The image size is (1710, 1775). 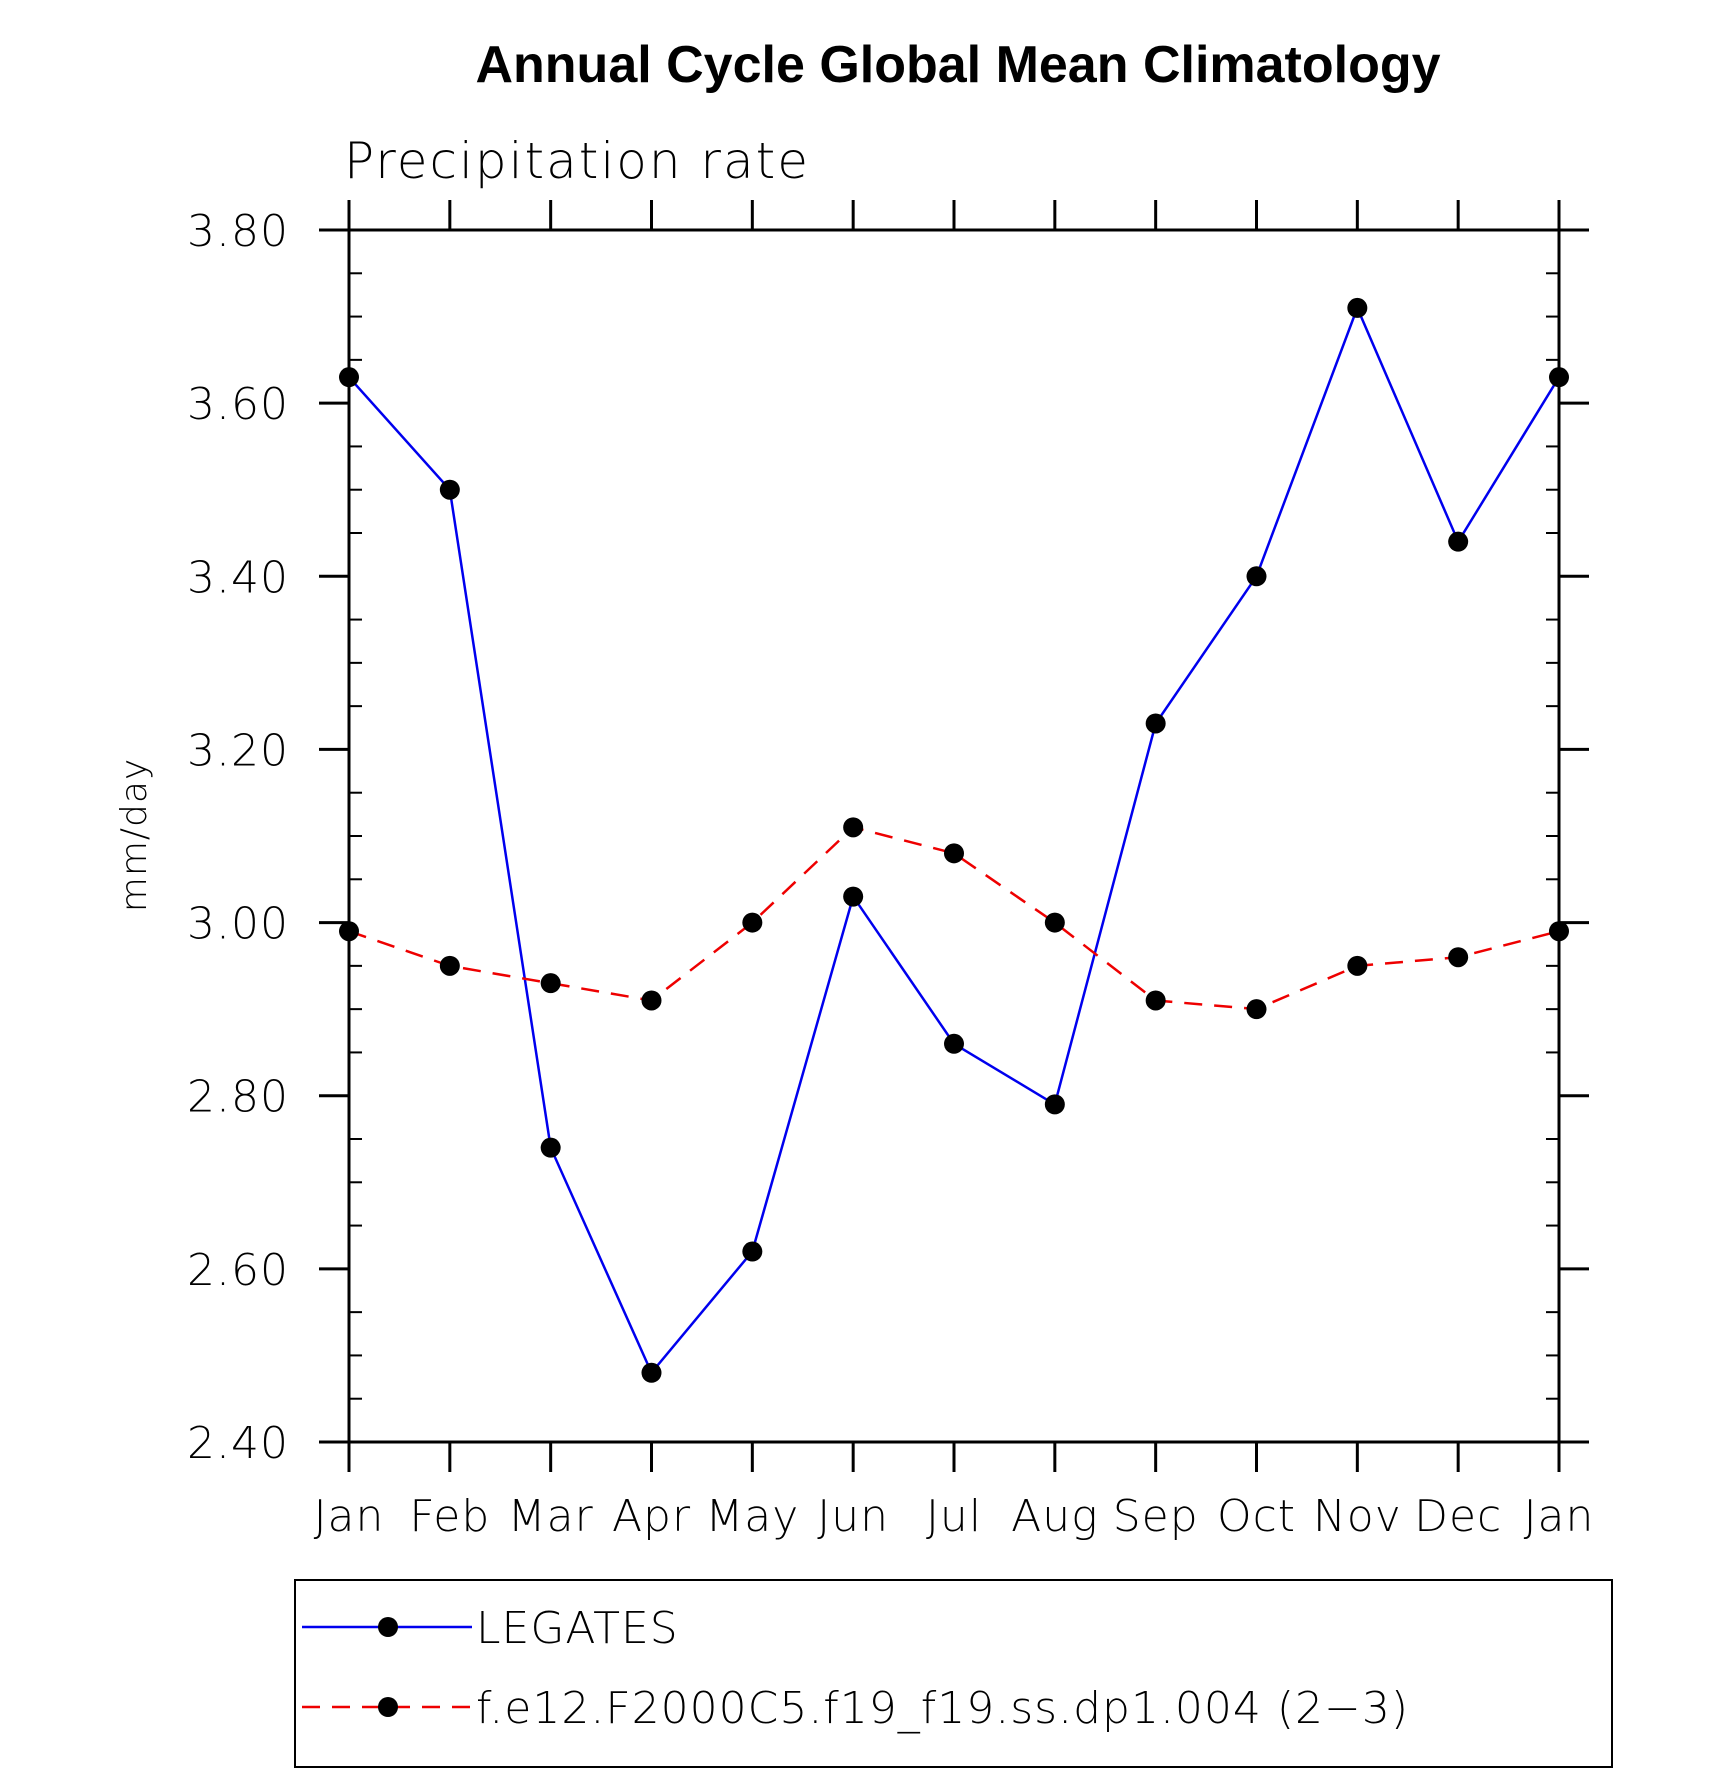 I want to click on x-tick-label: Aug, so click(x=1054, y=1516).